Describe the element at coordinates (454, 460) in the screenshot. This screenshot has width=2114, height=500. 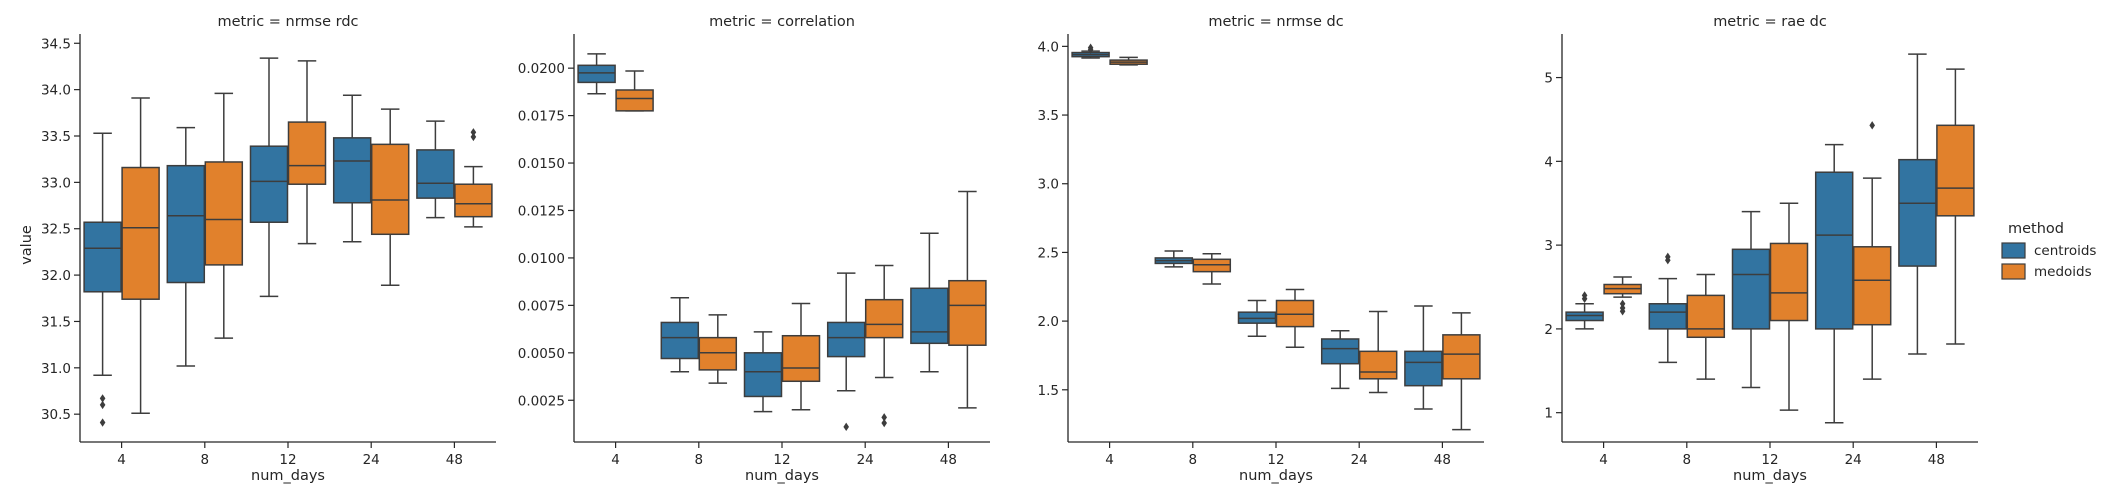
I see `x-tick-label: 48` at that location.